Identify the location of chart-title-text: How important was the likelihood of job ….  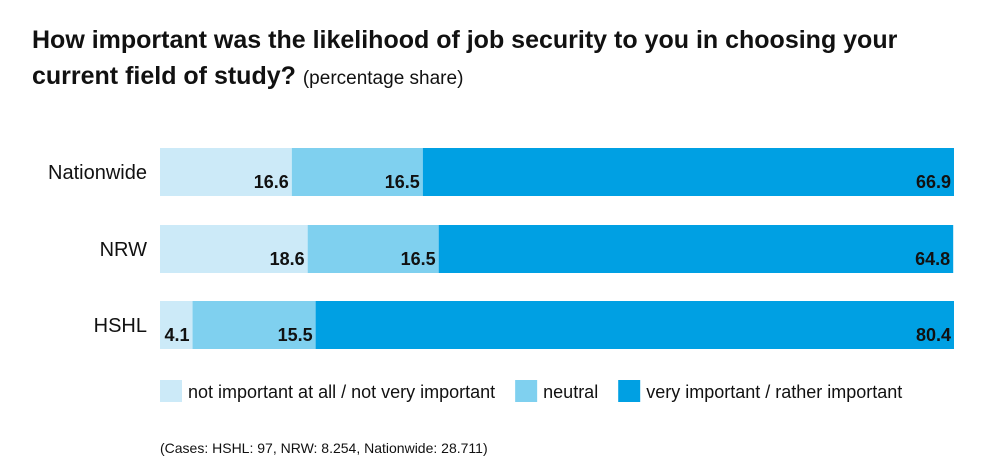
(465, 58).